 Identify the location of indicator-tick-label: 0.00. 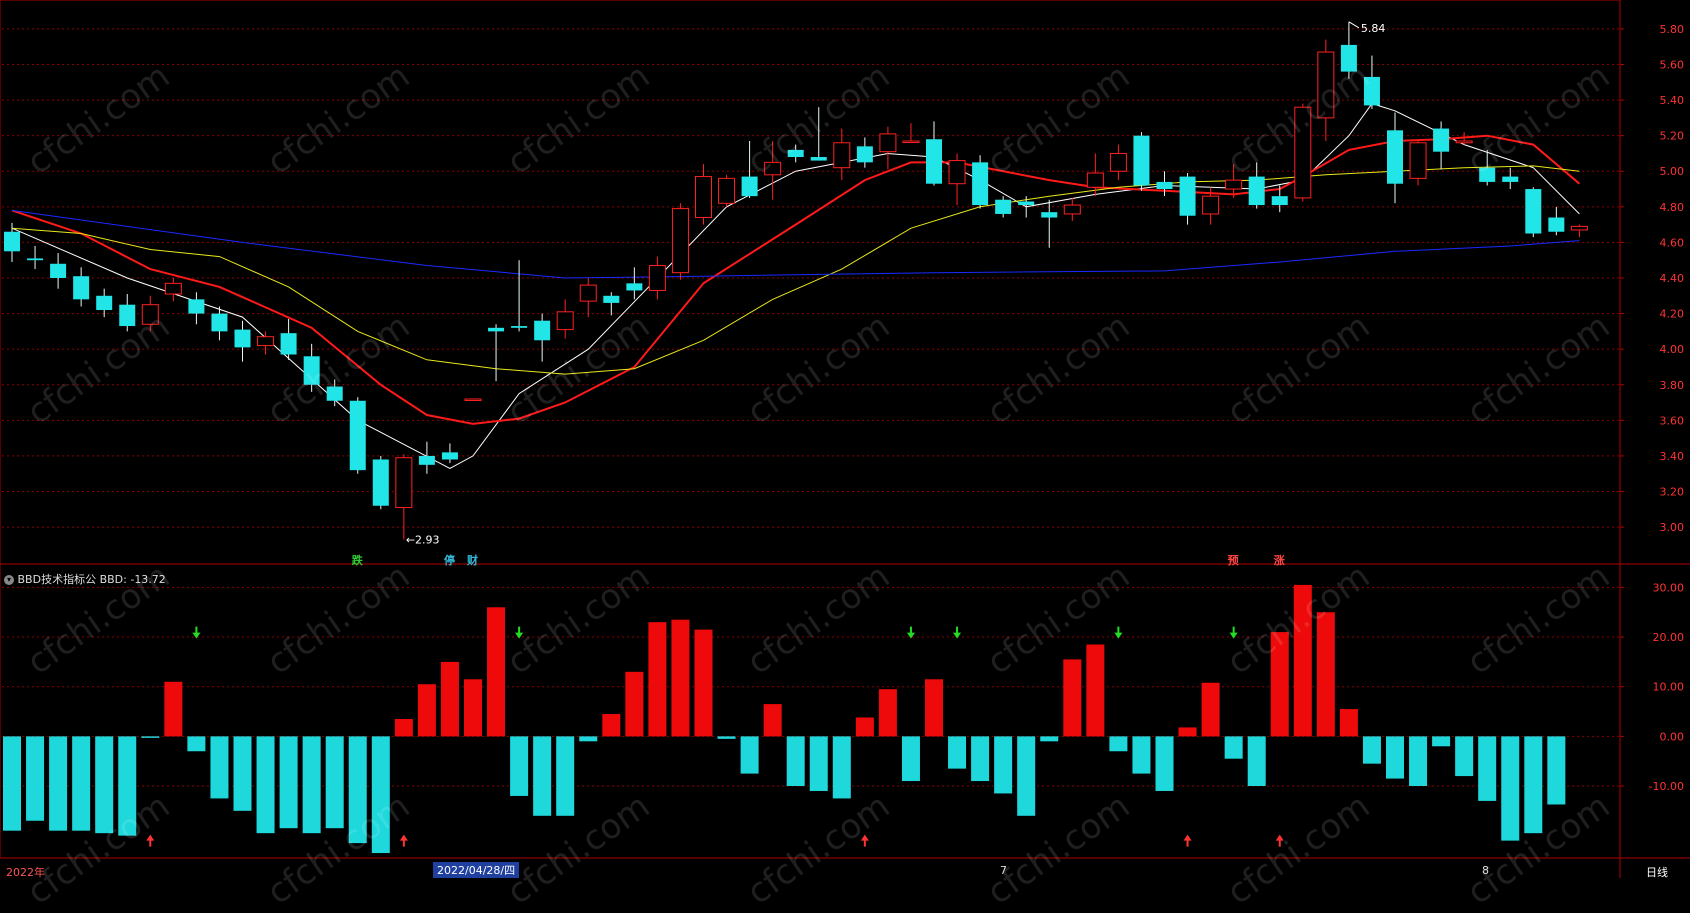
(1672, 736).